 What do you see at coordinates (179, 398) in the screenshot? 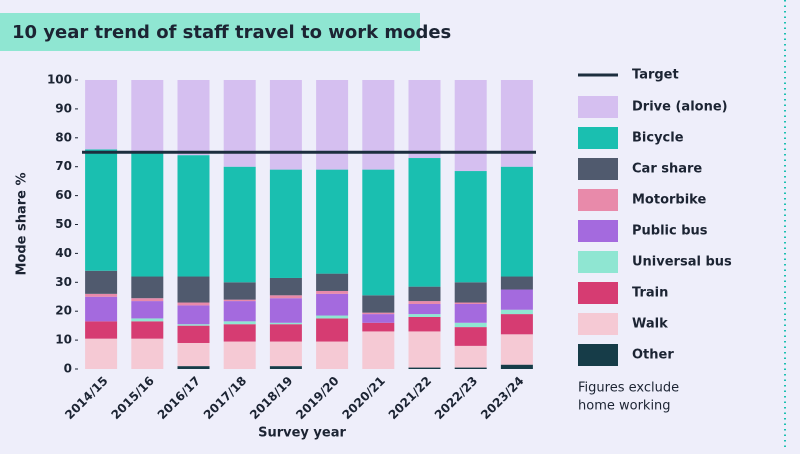
I see `x-tick-label: 2016/17` at bounding box center [179, 398].